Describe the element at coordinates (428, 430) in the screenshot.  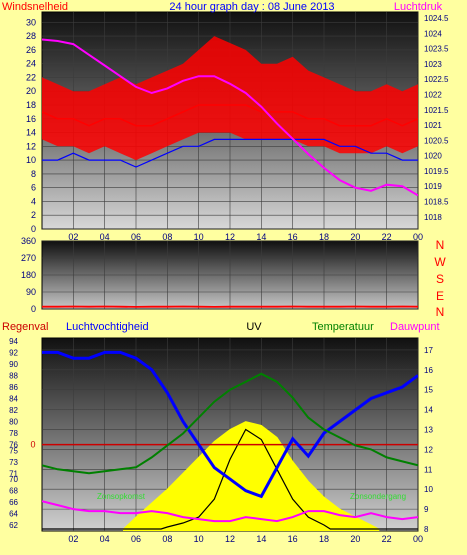
I see `temperature-tick-label: 13` at that location.